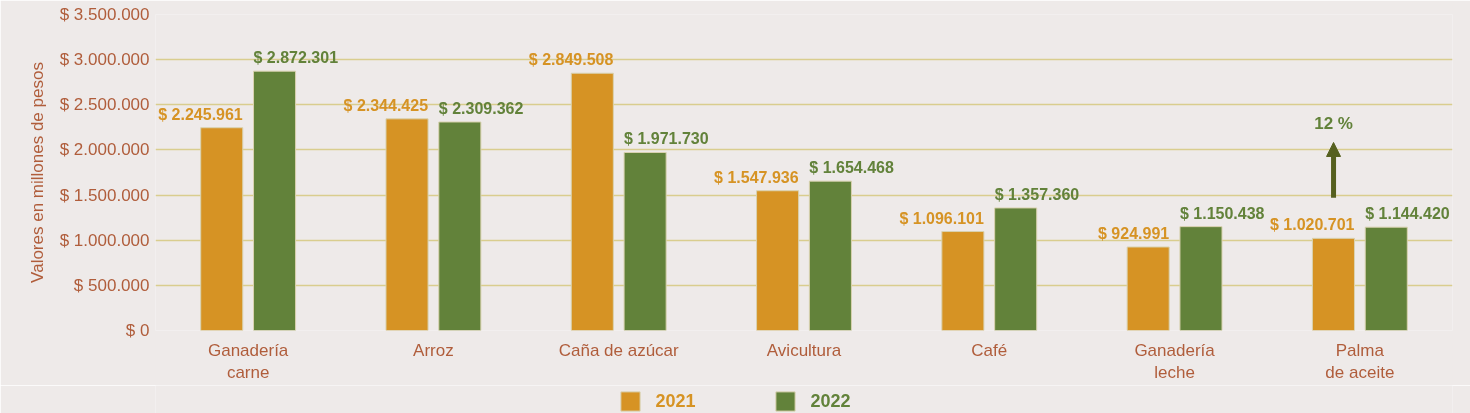  I want to click on x-tick-label: Palma de aceite, so click(1360, 361).